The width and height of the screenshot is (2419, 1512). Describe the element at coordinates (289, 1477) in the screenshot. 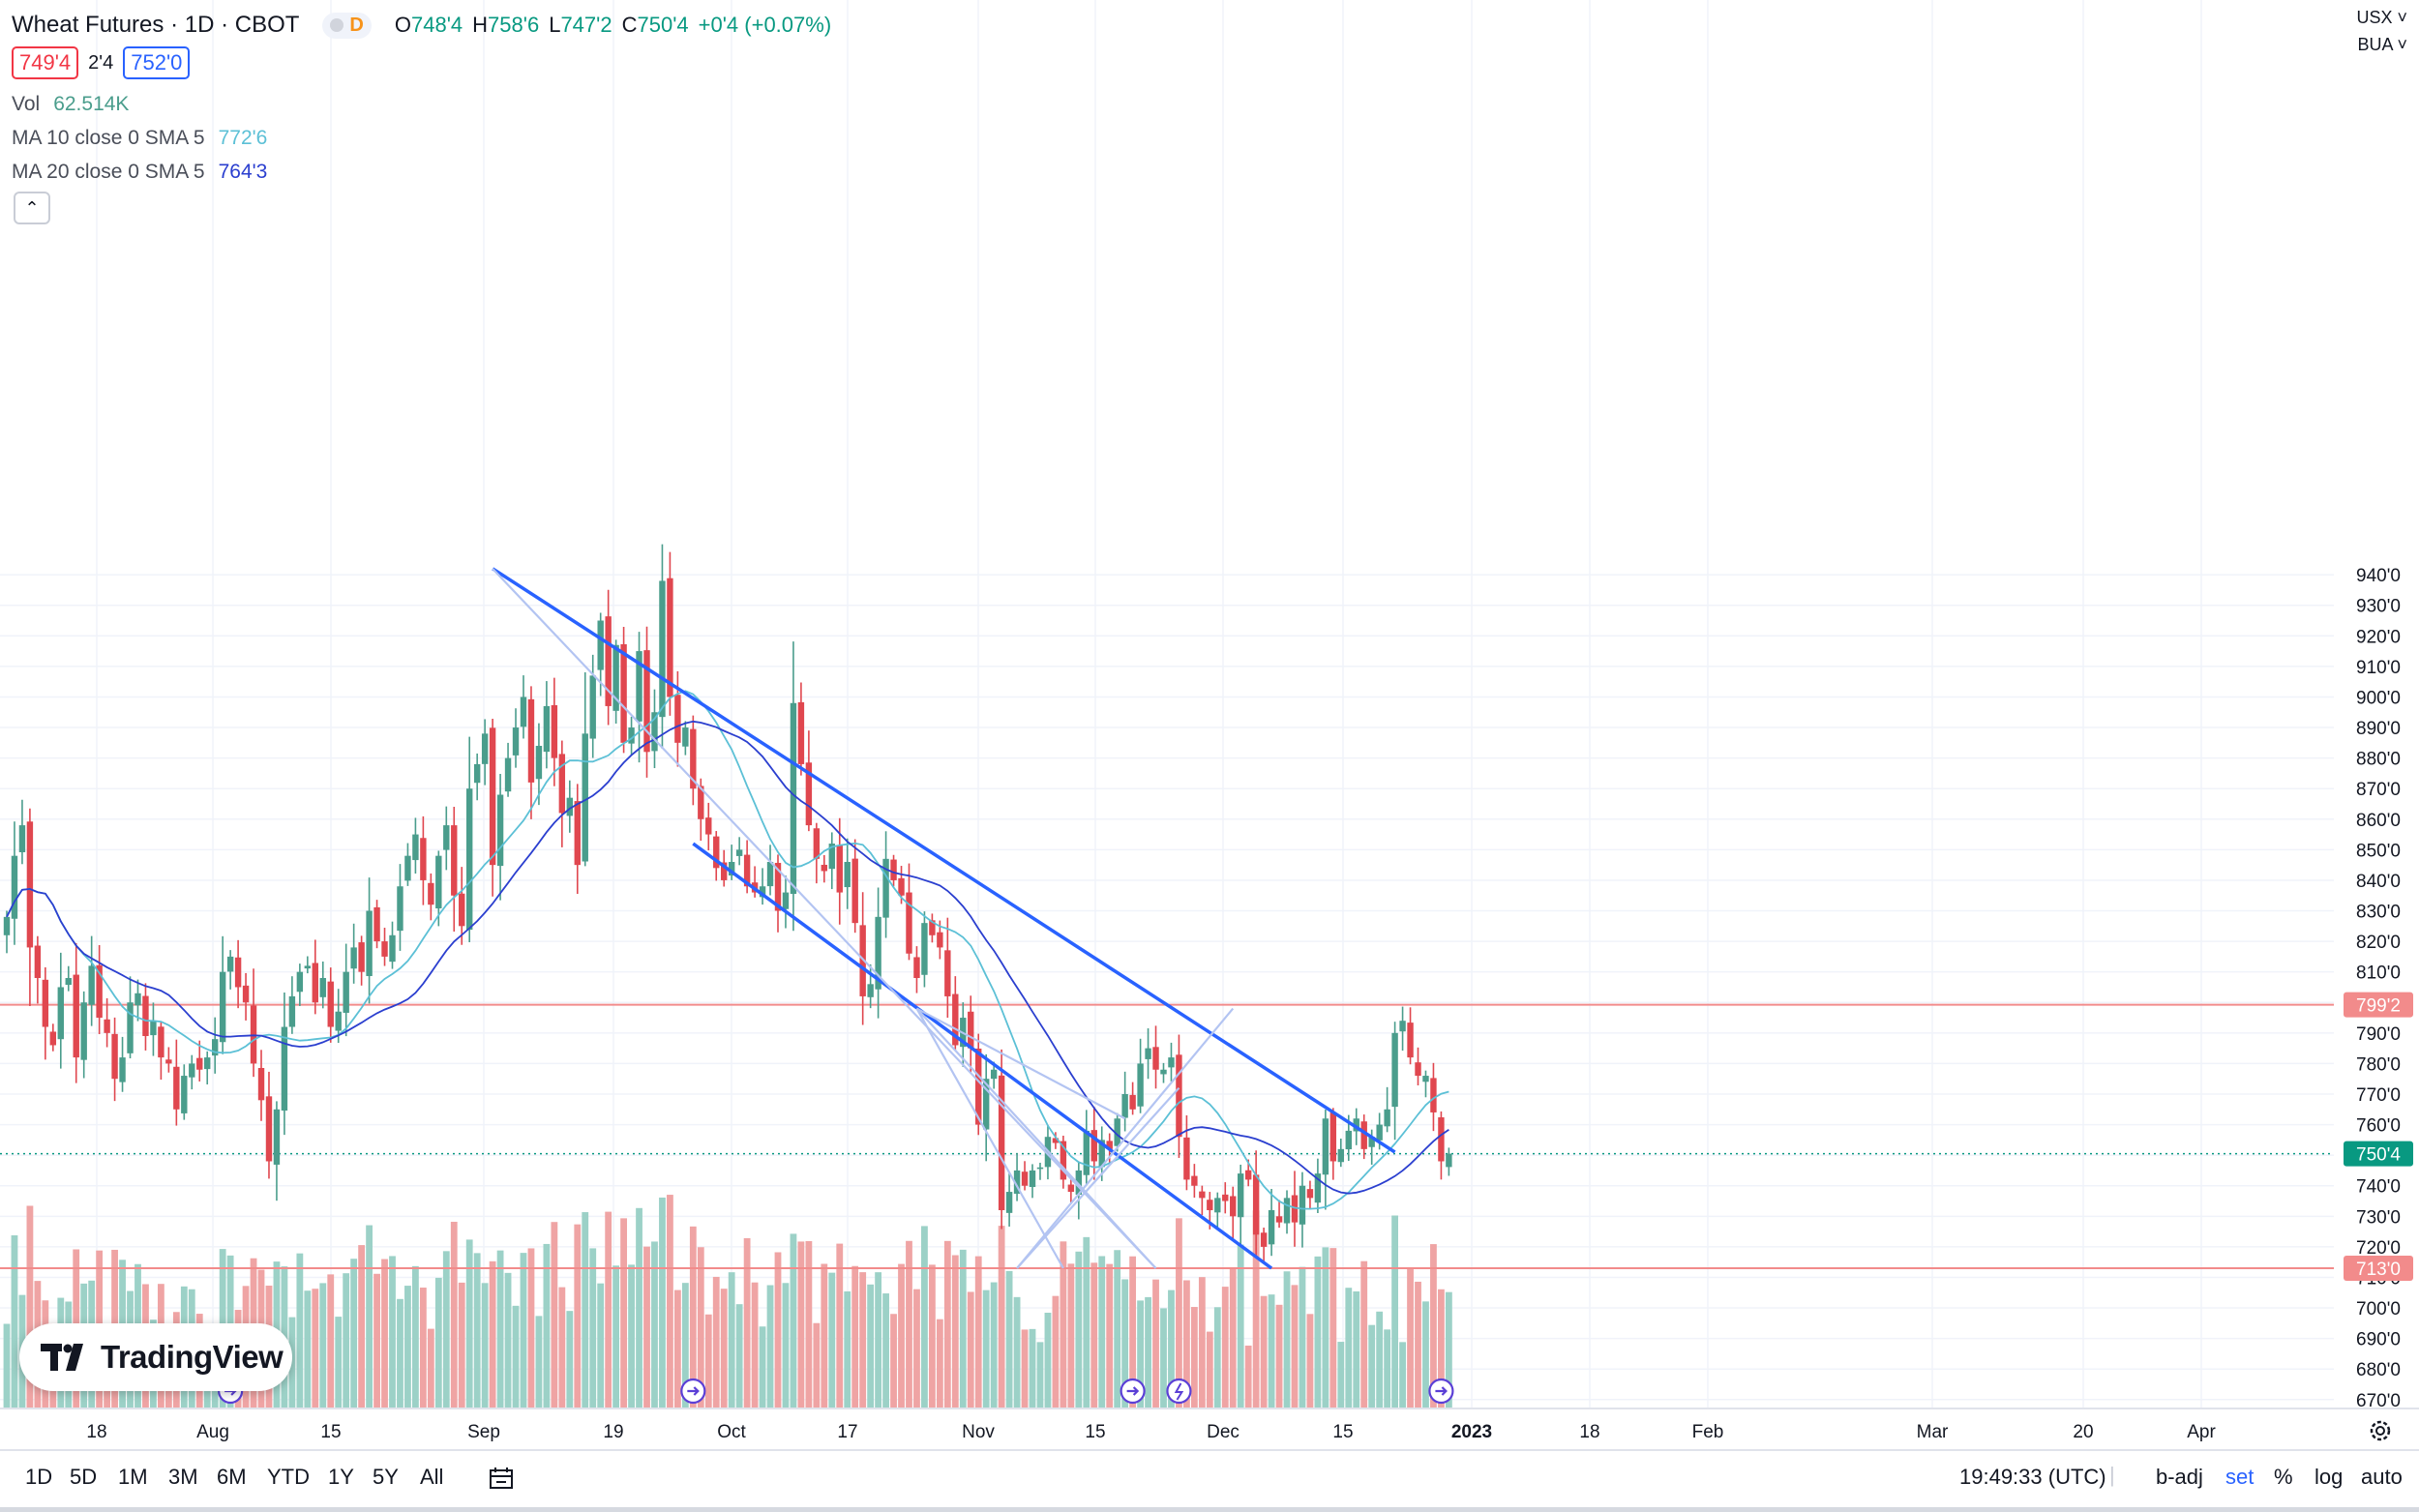

I see `range-ytd-button: YTD` at that location.